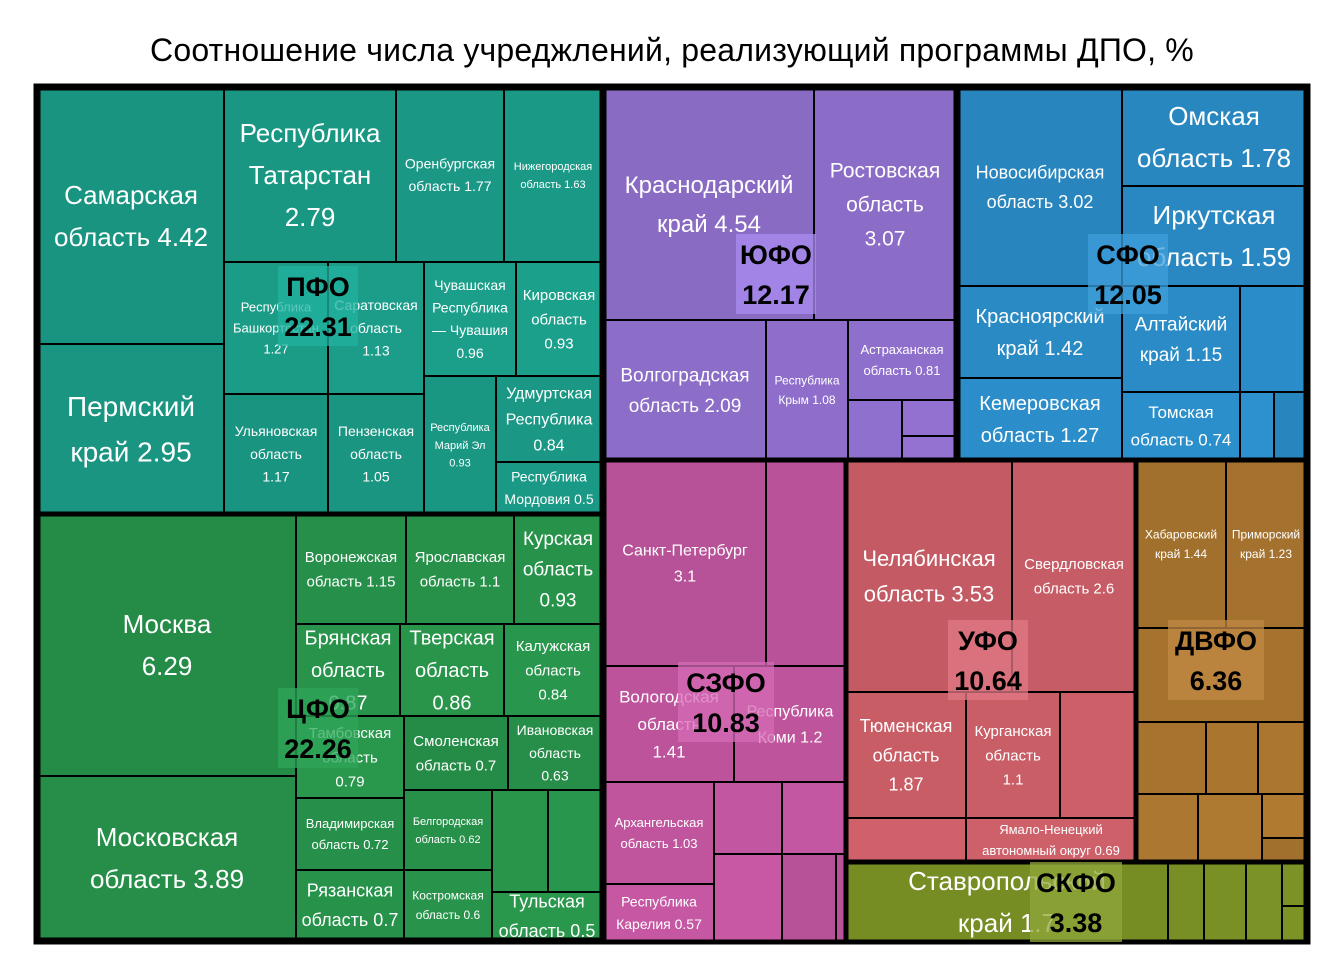 The width and height of the screenshot is (1344, 960). I want to click on cell-label: Красноярский, so click(1039, 317).